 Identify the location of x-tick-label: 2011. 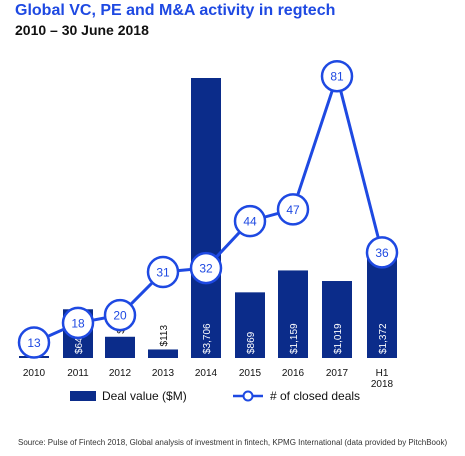
(78, 373).